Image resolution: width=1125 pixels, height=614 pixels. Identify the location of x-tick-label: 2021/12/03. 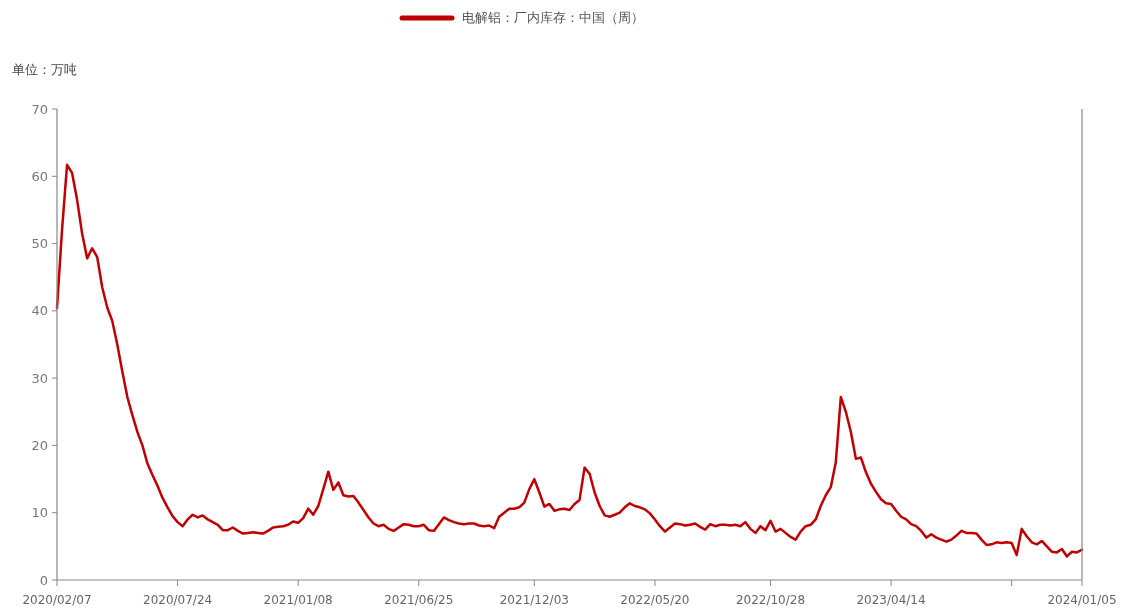
(534, 600).